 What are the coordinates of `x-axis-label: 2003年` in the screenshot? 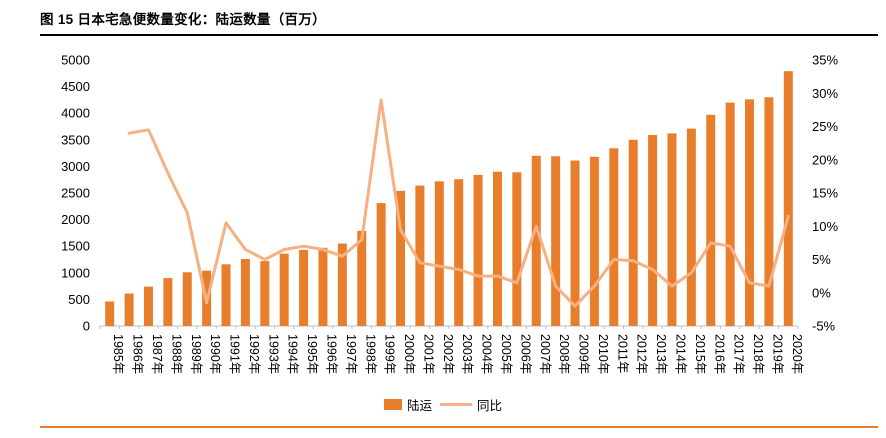 It's located at (467, 354).